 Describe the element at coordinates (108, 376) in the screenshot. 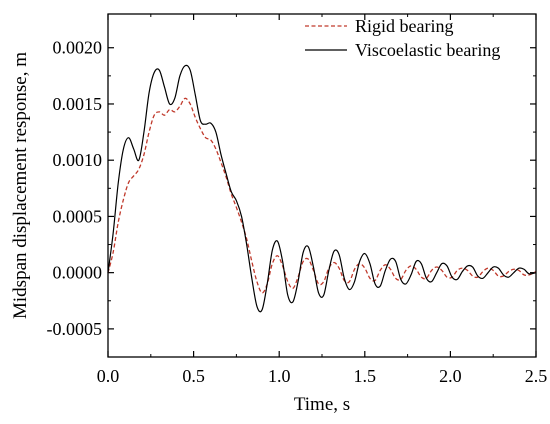

I see `x-tick-label: 0.0` at that location.